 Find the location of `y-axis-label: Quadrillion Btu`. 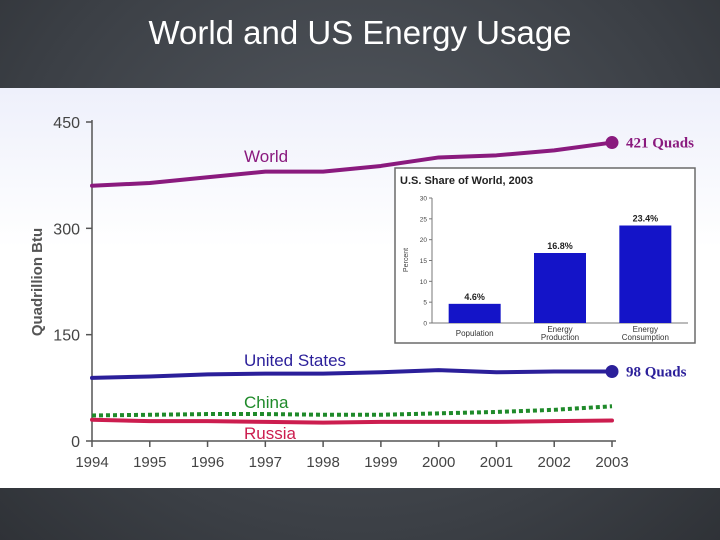

y-axis-label: Quadrillion Btu is located at coordinates (37, 282).